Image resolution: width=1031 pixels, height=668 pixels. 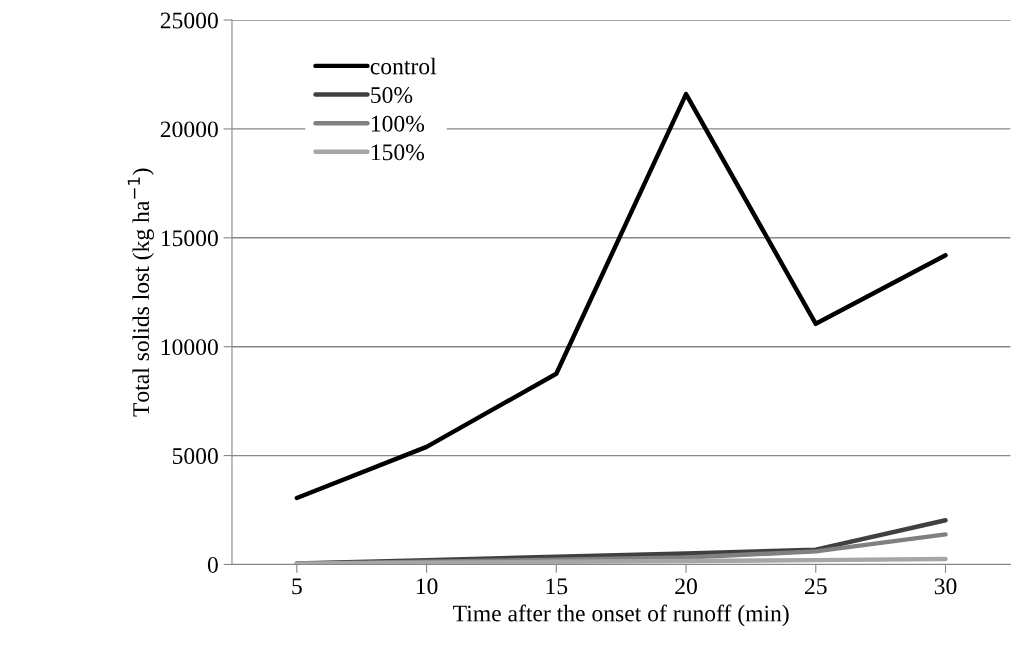 What do you see at coordinates (945, 586) in the screenshot?
I see `x-tick-label: 30` at bounding box center [945, 586].